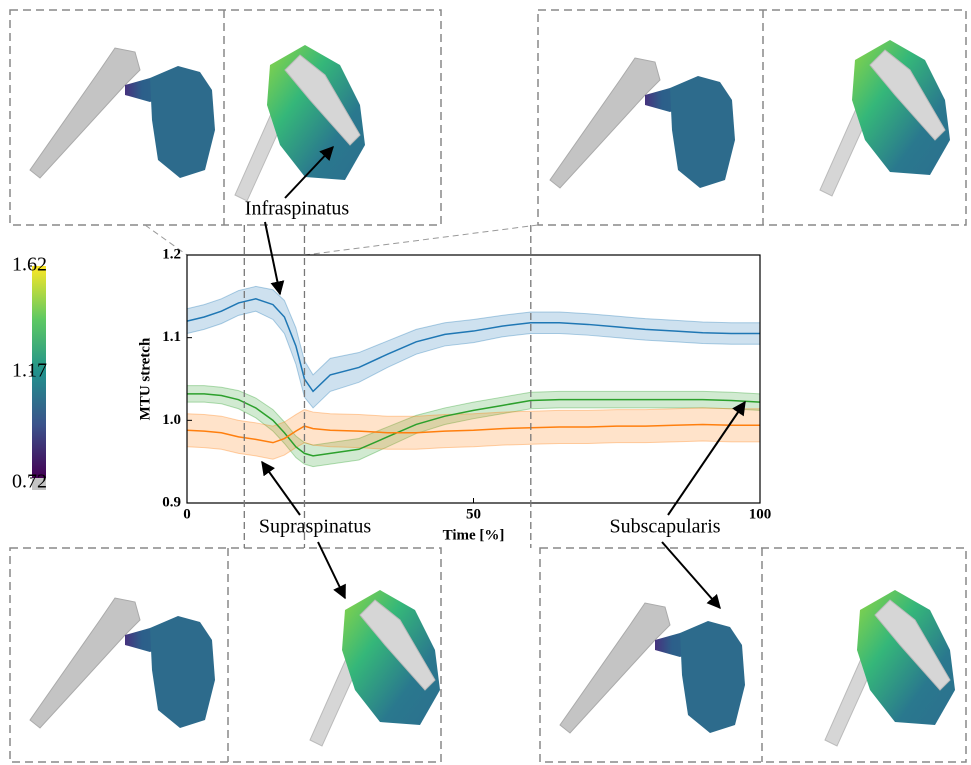 This screenshot has width=971, height=765. I want to click on panel-top-right, so click(752, 117).